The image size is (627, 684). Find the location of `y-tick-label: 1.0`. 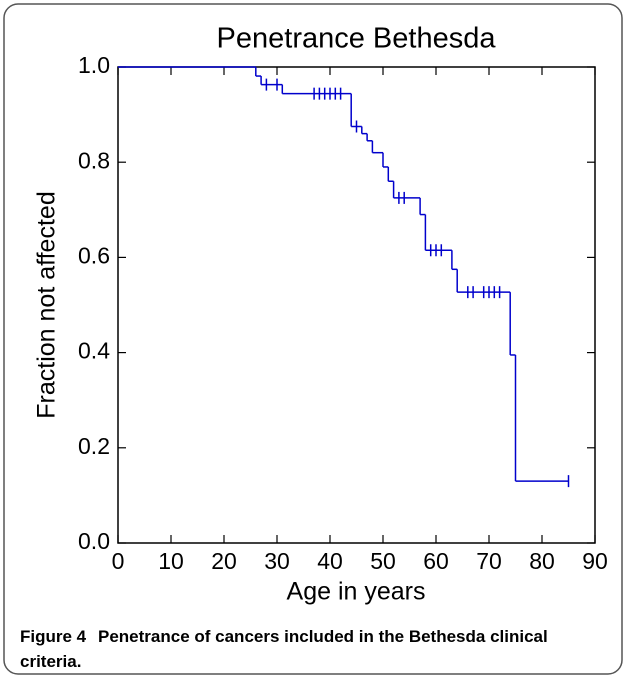

y-tick-label: 1.0 is located at coordinates (94, 65).